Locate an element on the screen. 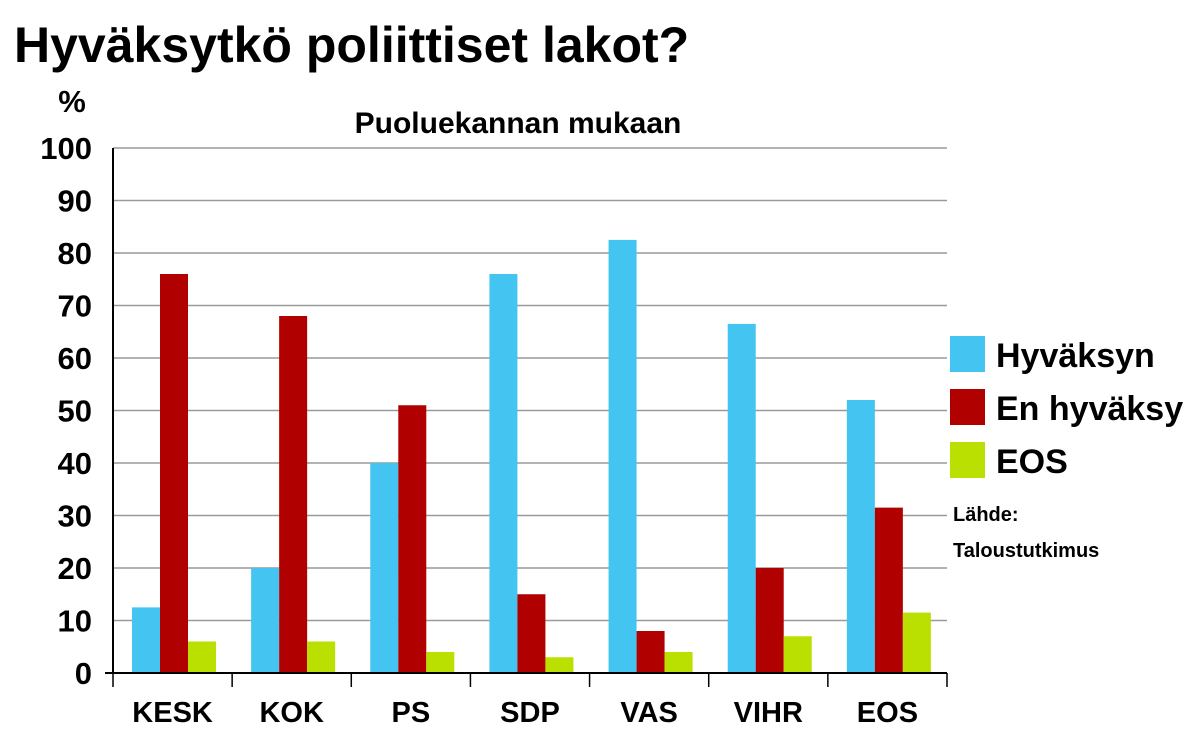  x-tick-label: VAS is located at coordinates (648, 713).